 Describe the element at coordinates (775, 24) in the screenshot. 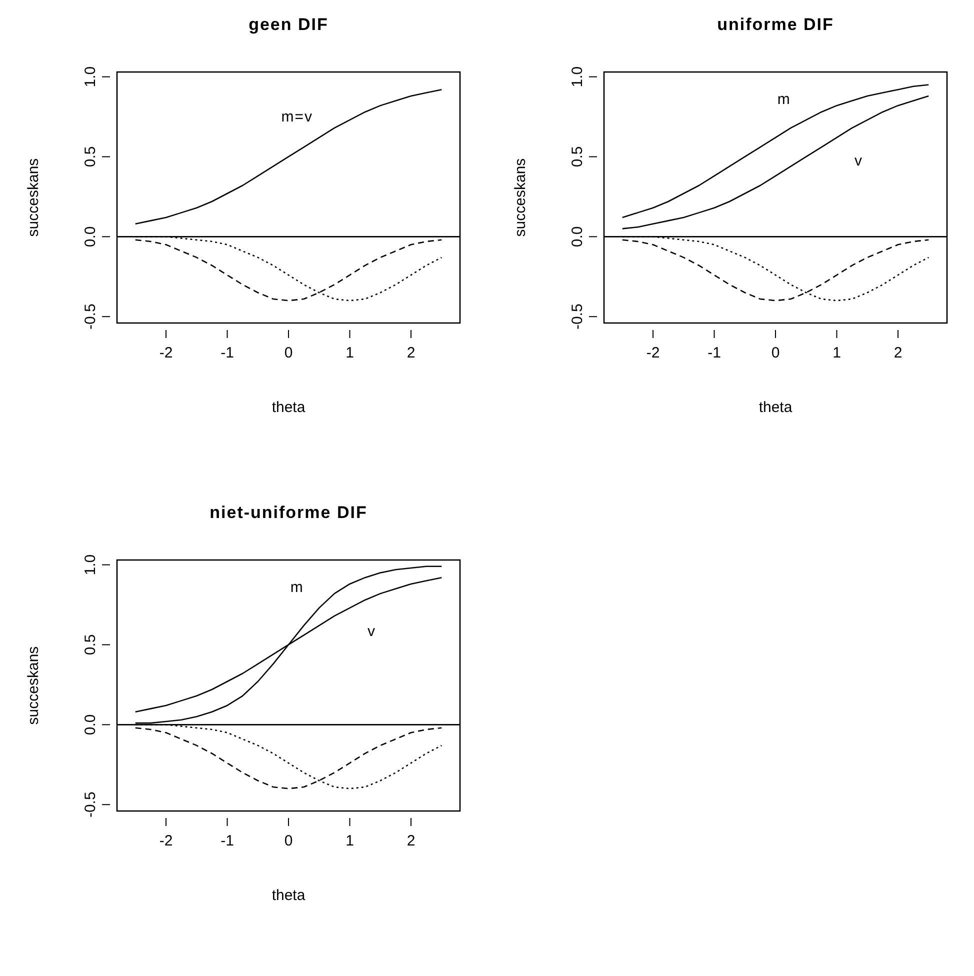

I see `chart-title: uniforme DIF` at that location.